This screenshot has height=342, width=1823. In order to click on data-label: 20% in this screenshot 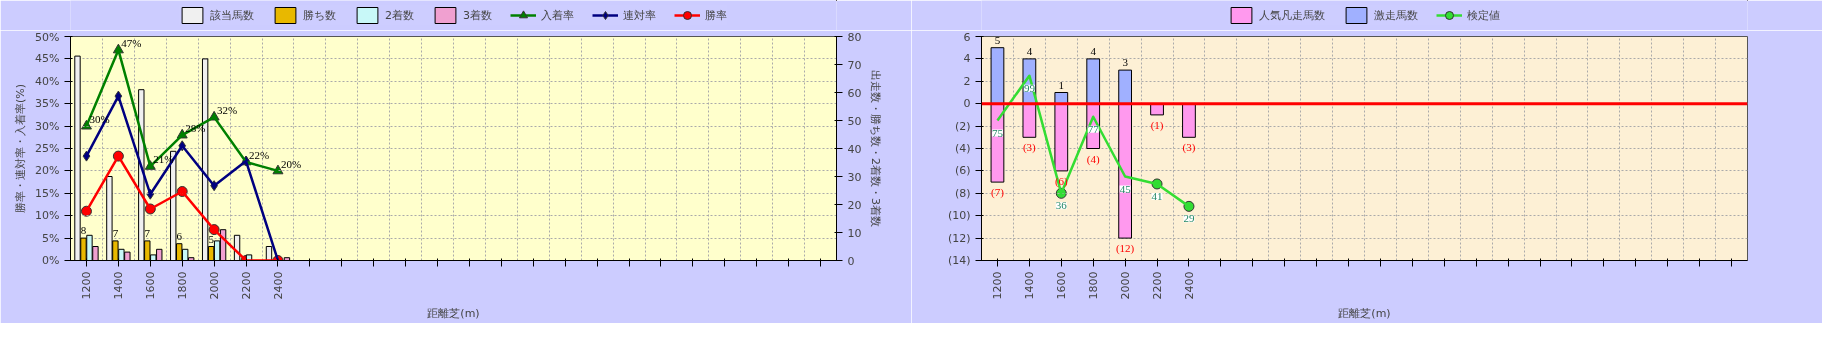, I will do `click(291, 163)`.